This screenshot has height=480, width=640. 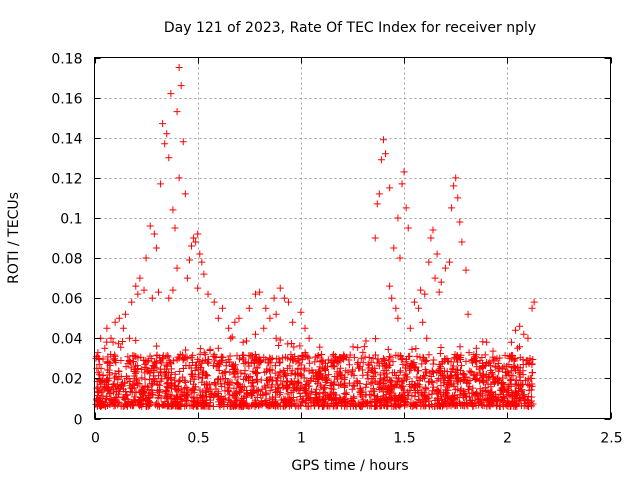 What do you see at coordinates (95, 439) in the screenshot?
I see `x-tick-label: 0` at bounding box center [95, 439].